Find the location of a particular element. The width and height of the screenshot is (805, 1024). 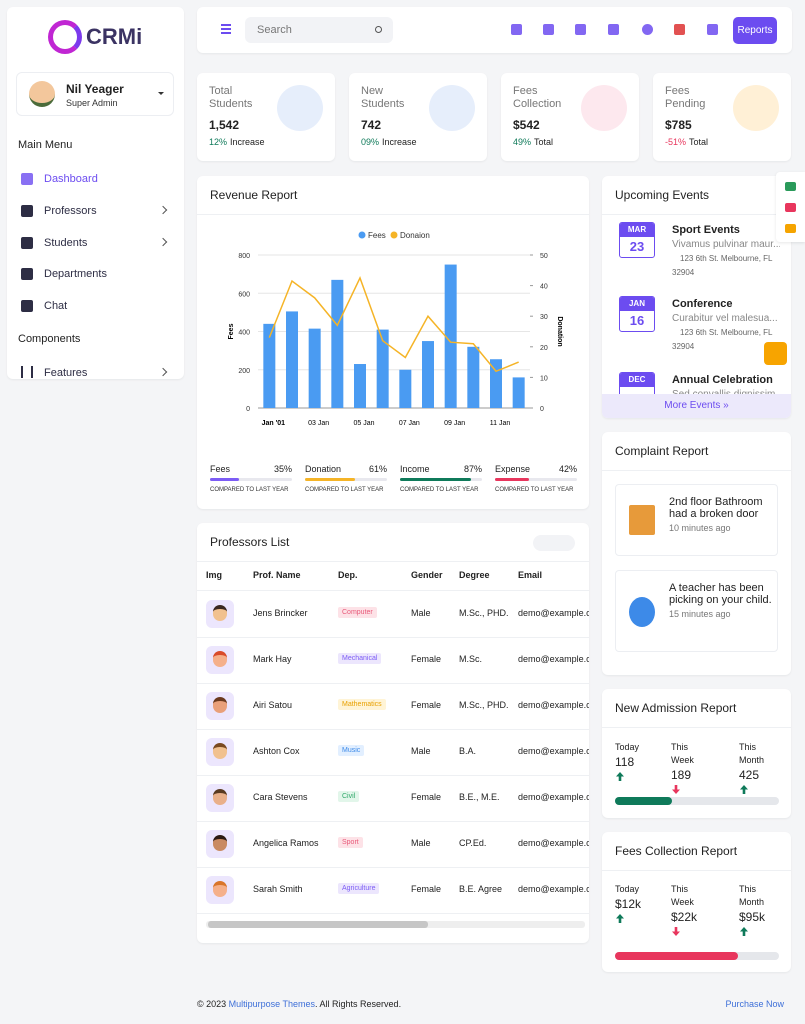

stat-title: Fees Collection is located at coordinates (537, 97).